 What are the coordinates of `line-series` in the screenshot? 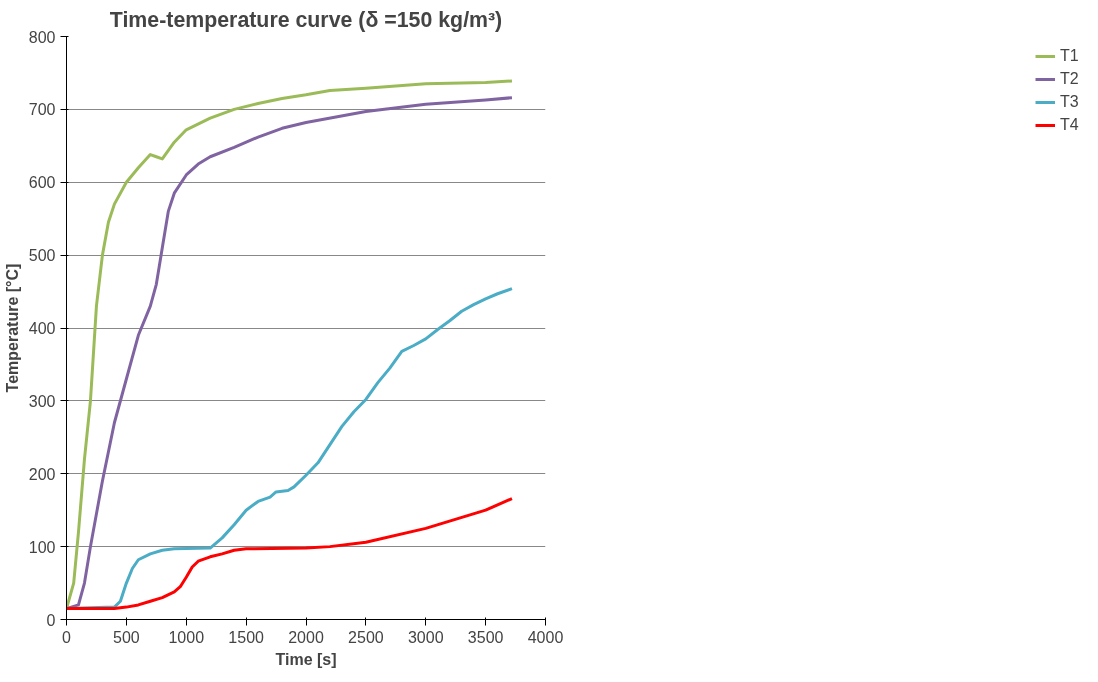 It's located at (290, 554).